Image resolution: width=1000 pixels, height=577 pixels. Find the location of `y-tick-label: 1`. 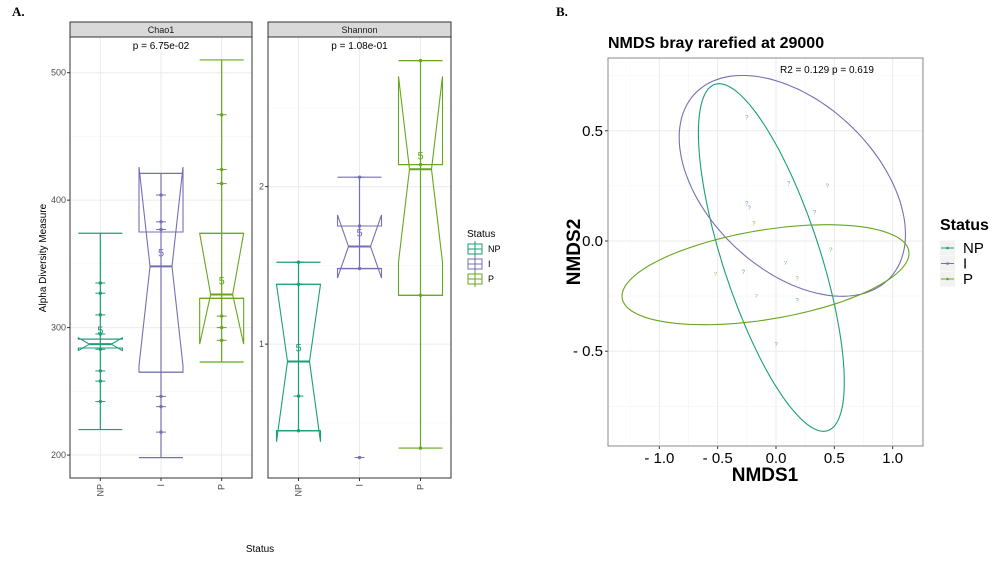

y-tick-label: 1 is located at coordinates (261, 344).